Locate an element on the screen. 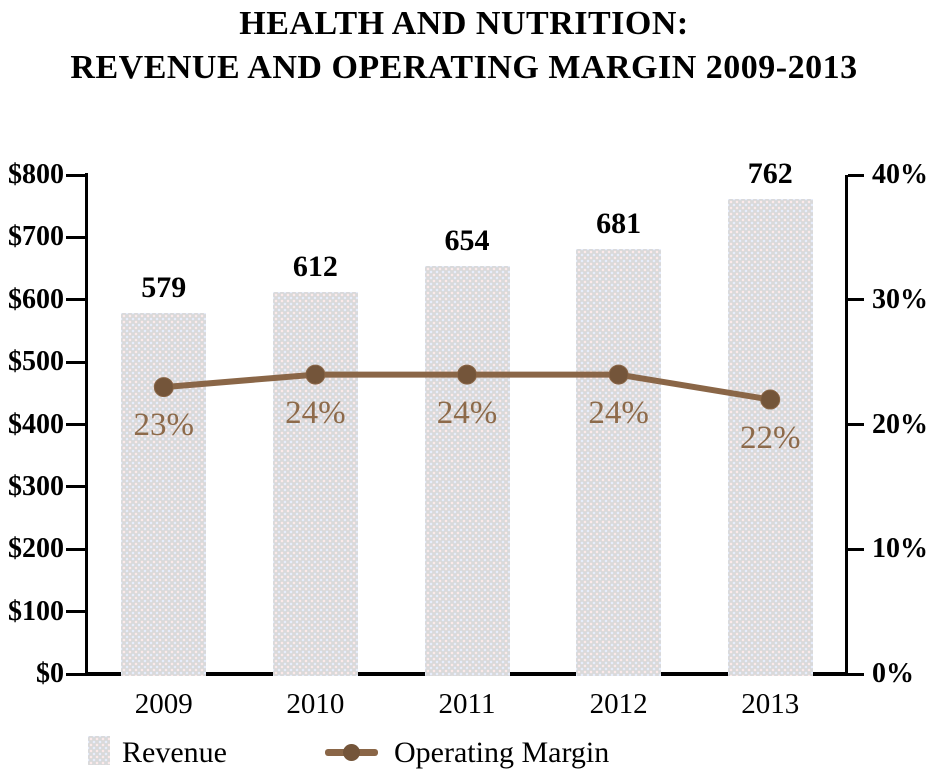  x-axis-label: 2012 is located at coordinates (618, 704).